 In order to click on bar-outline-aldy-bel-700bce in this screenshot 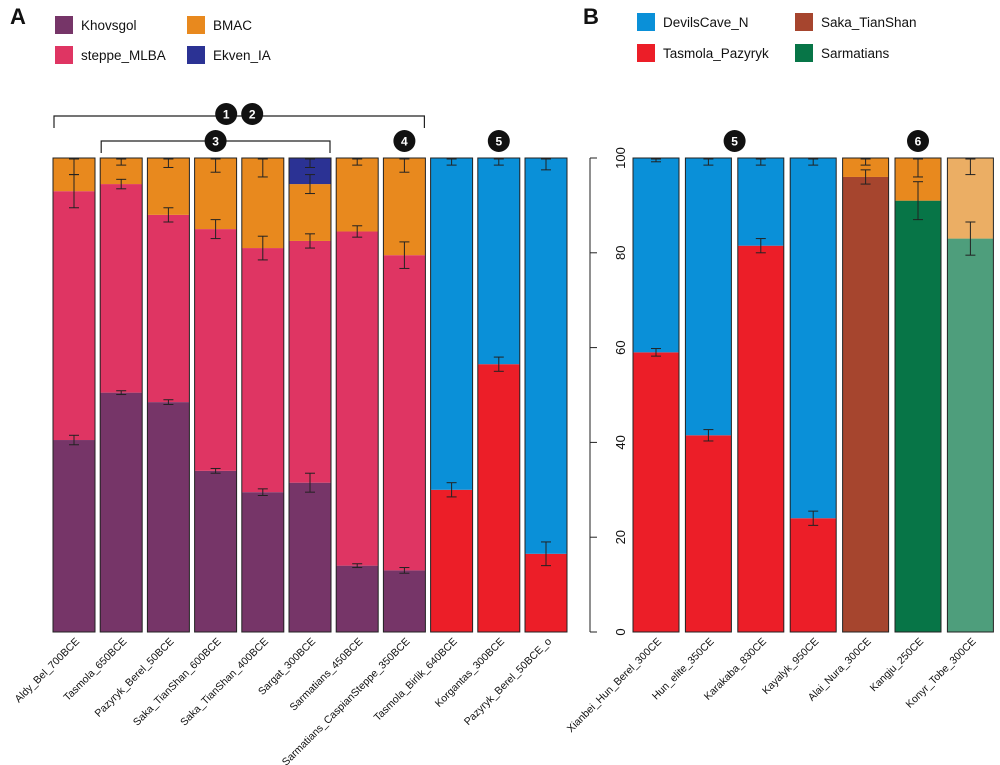, I will do `click(74, 395)`.